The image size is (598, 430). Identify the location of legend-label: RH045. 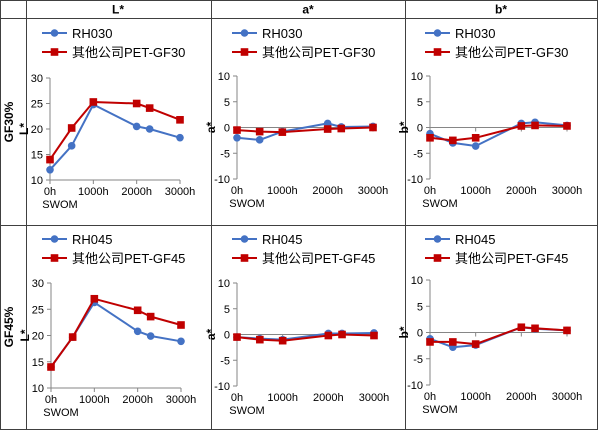
(282, 239).